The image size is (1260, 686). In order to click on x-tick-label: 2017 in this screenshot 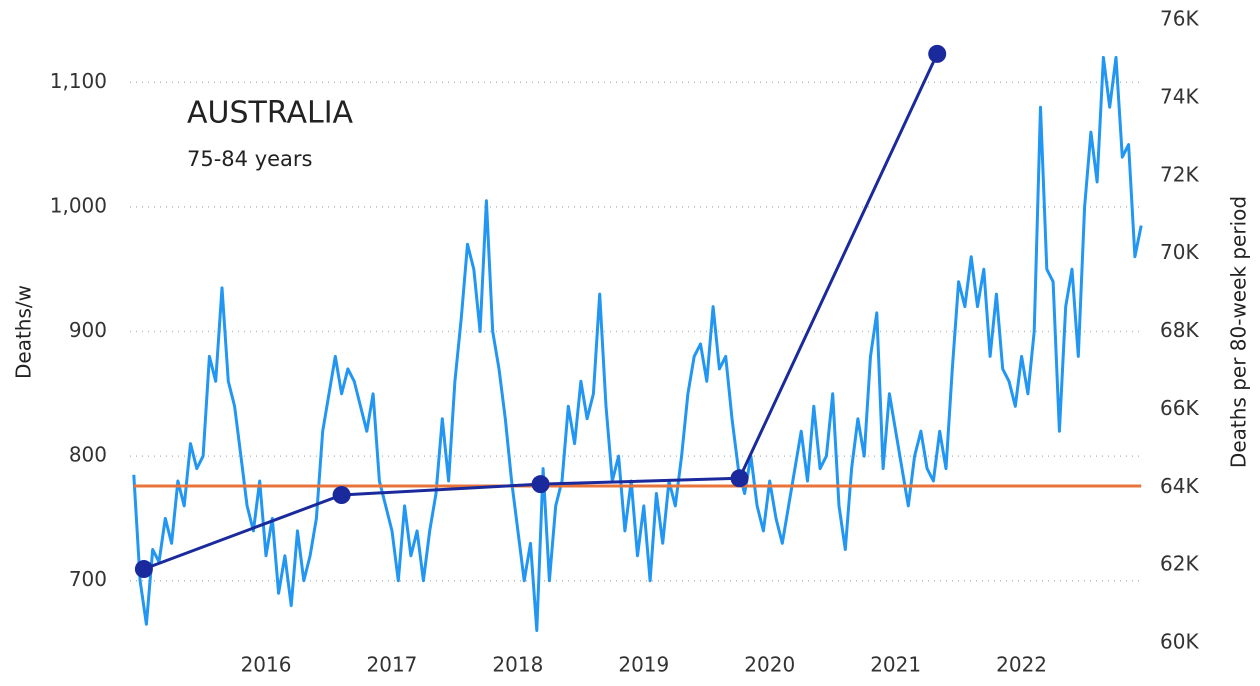, I will do `click(392, 665)`.